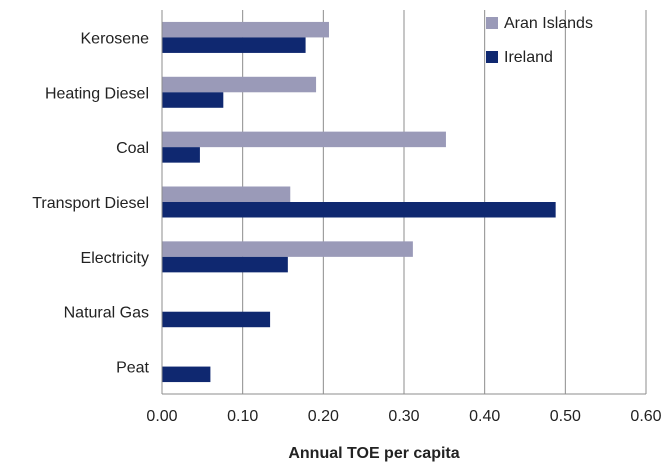  I want to click on x-tick-label: 0.60, so click(645, 416).